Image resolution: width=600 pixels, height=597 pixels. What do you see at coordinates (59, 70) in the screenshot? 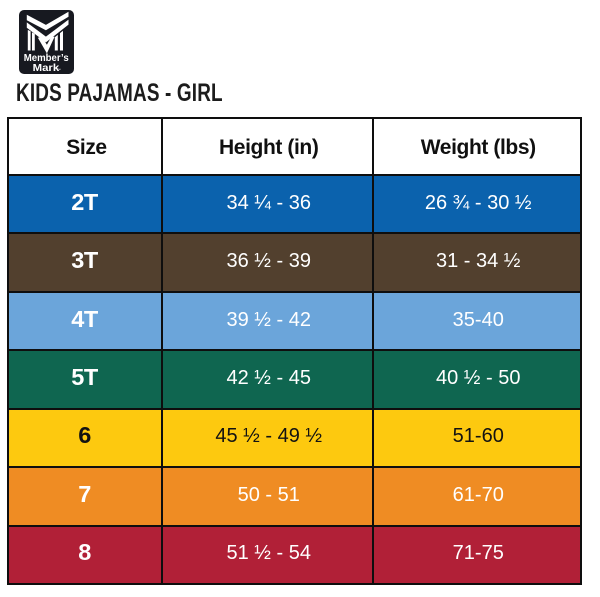
I see `svg-text: ™` at bounding box center [59, 70].